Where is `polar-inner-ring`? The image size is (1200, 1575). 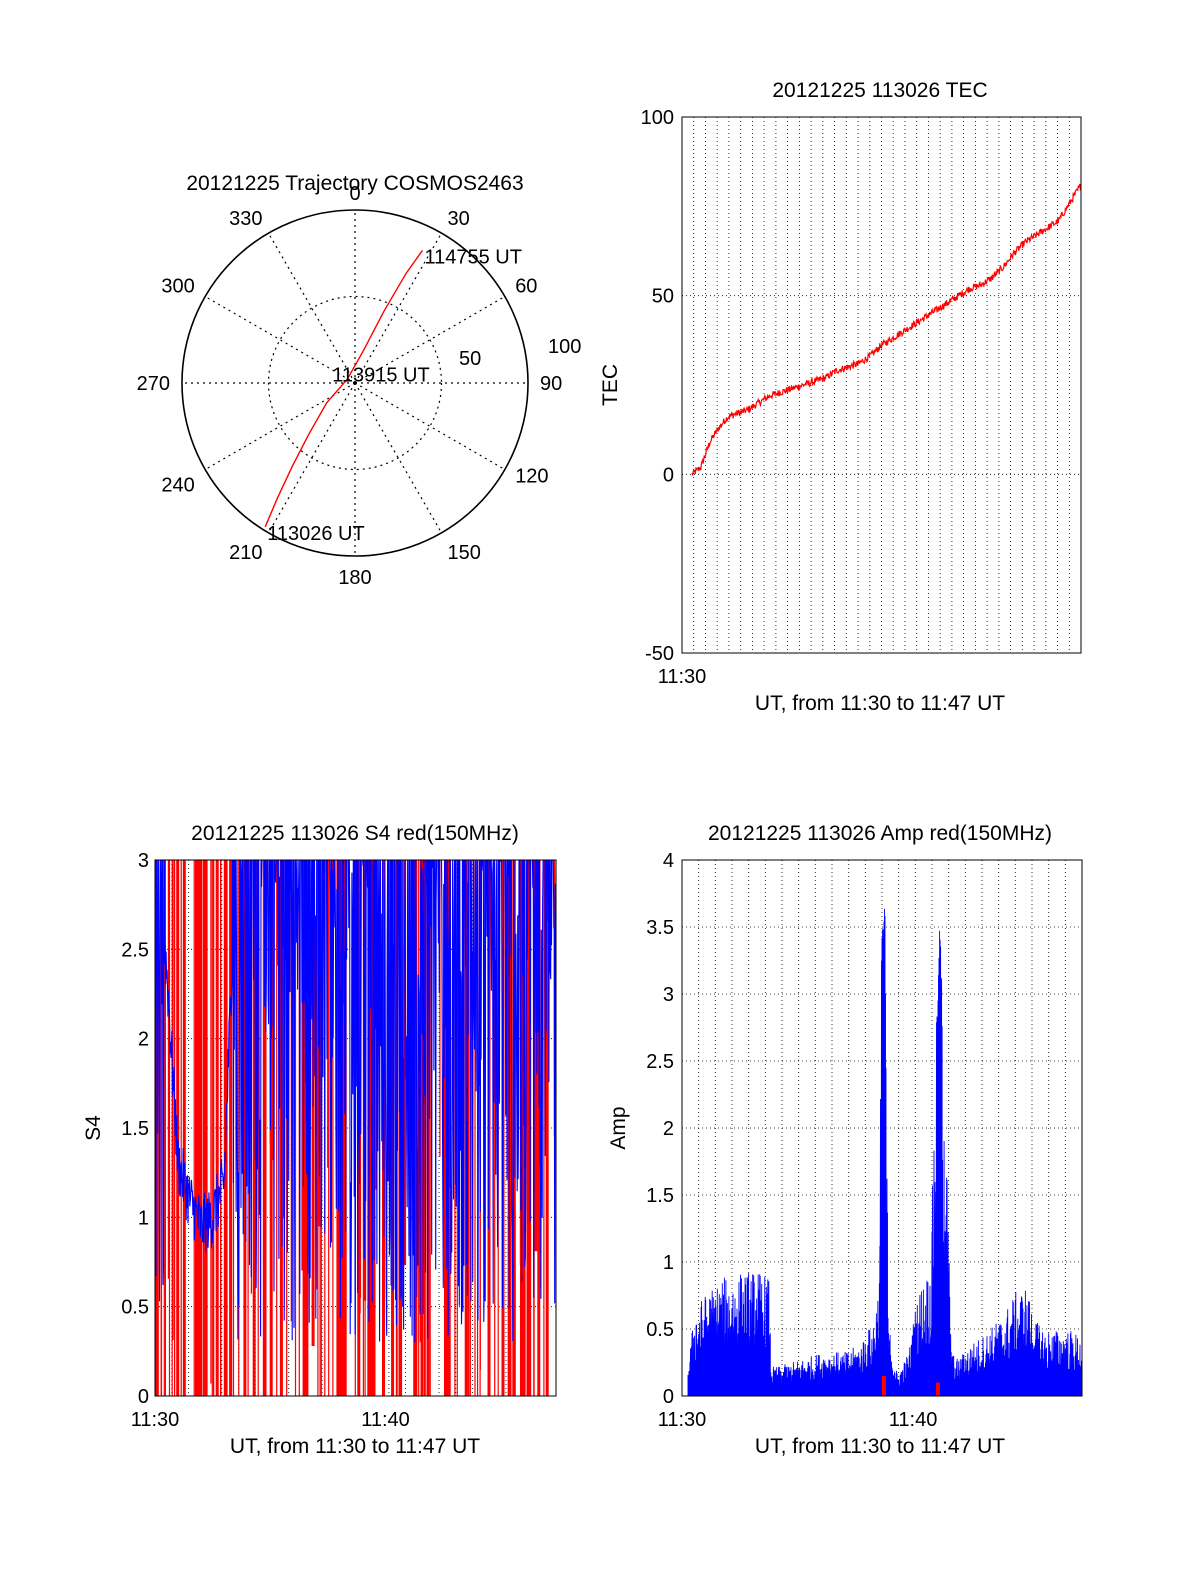
polar-inner-ring is located at coordinates (355, 383).